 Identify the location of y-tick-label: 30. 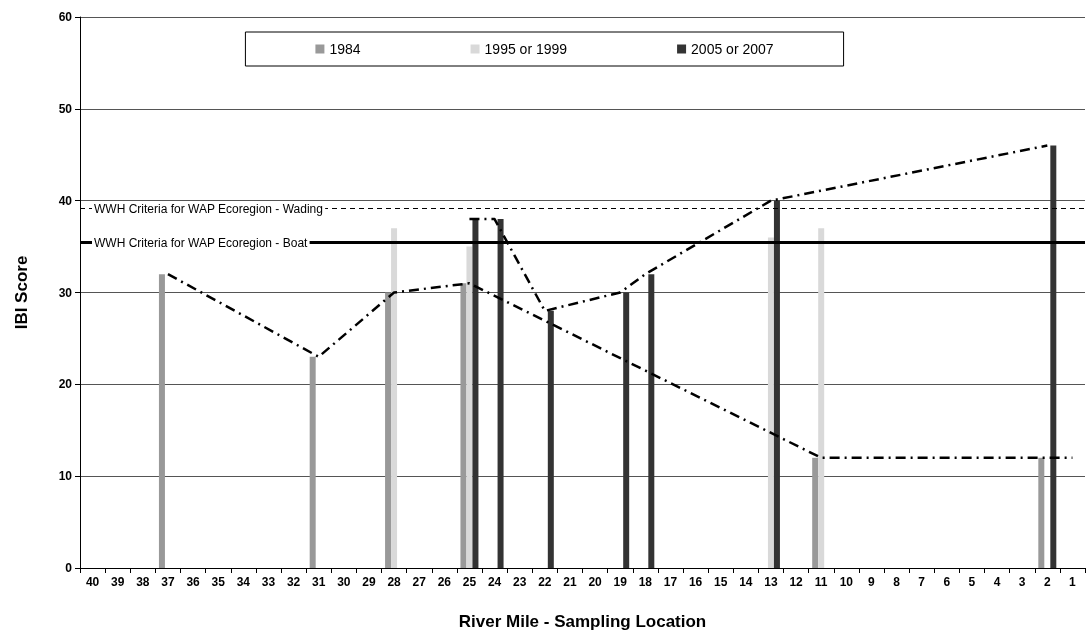
(65, 292).